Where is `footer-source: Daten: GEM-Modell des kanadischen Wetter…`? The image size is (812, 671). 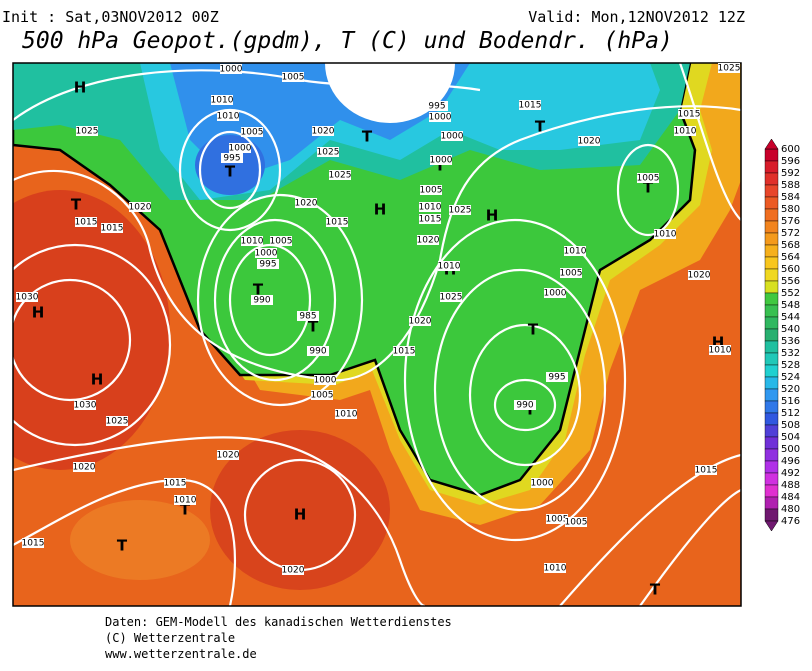 footer-source: Daten: GEM-Modell des kanadischen Wetter… is located at coordinates (278, 622).